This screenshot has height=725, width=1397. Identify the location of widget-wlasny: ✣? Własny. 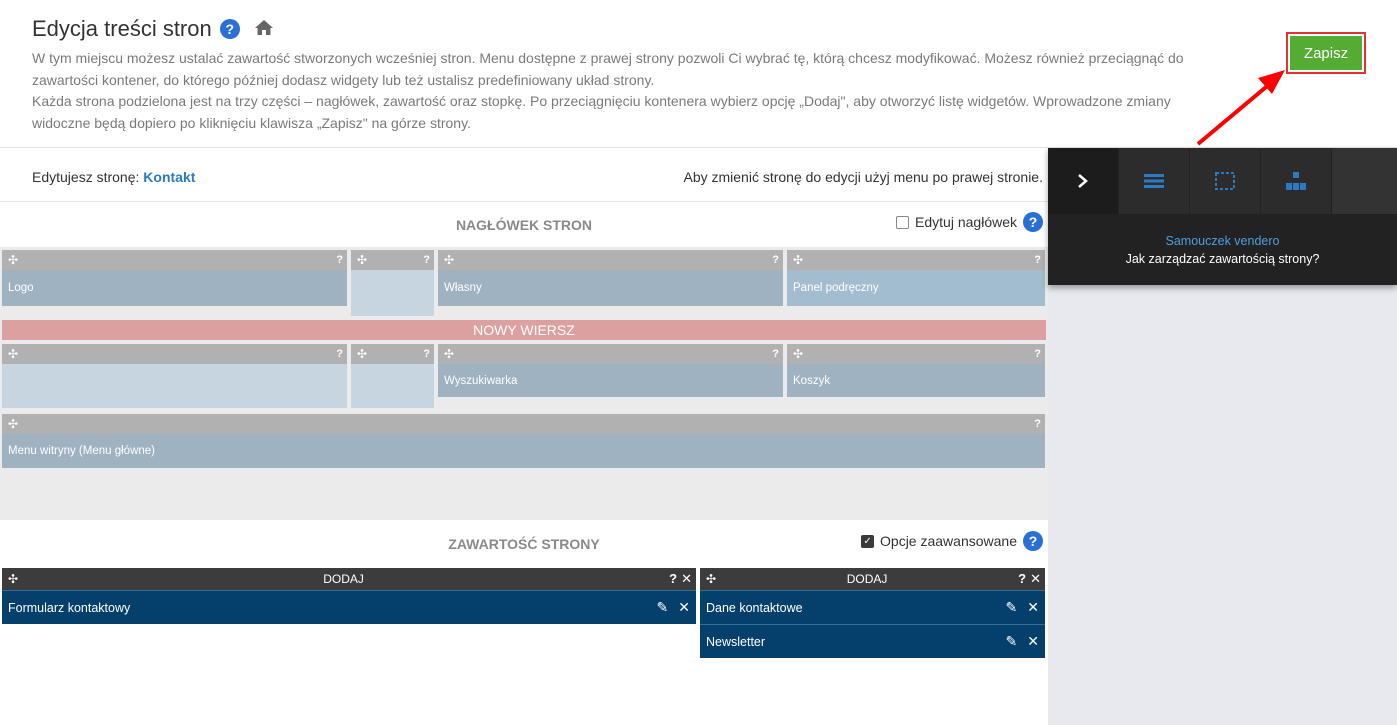
(610, 278).